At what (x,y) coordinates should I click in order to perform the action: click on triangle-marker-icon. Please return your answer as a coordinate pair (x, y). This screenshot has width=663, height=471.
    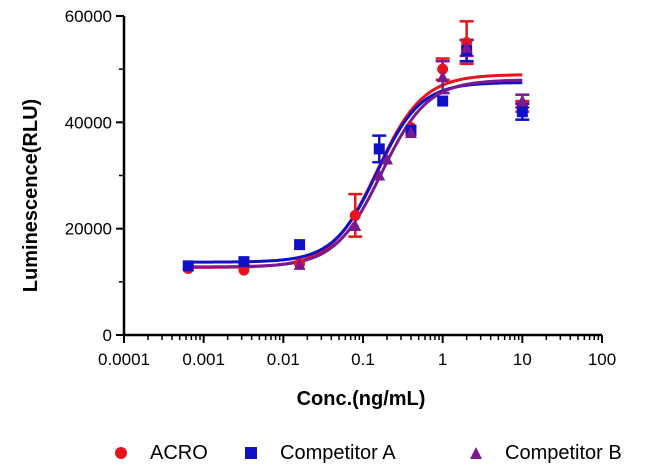
    Looking at the image, I should click on (476, 453).